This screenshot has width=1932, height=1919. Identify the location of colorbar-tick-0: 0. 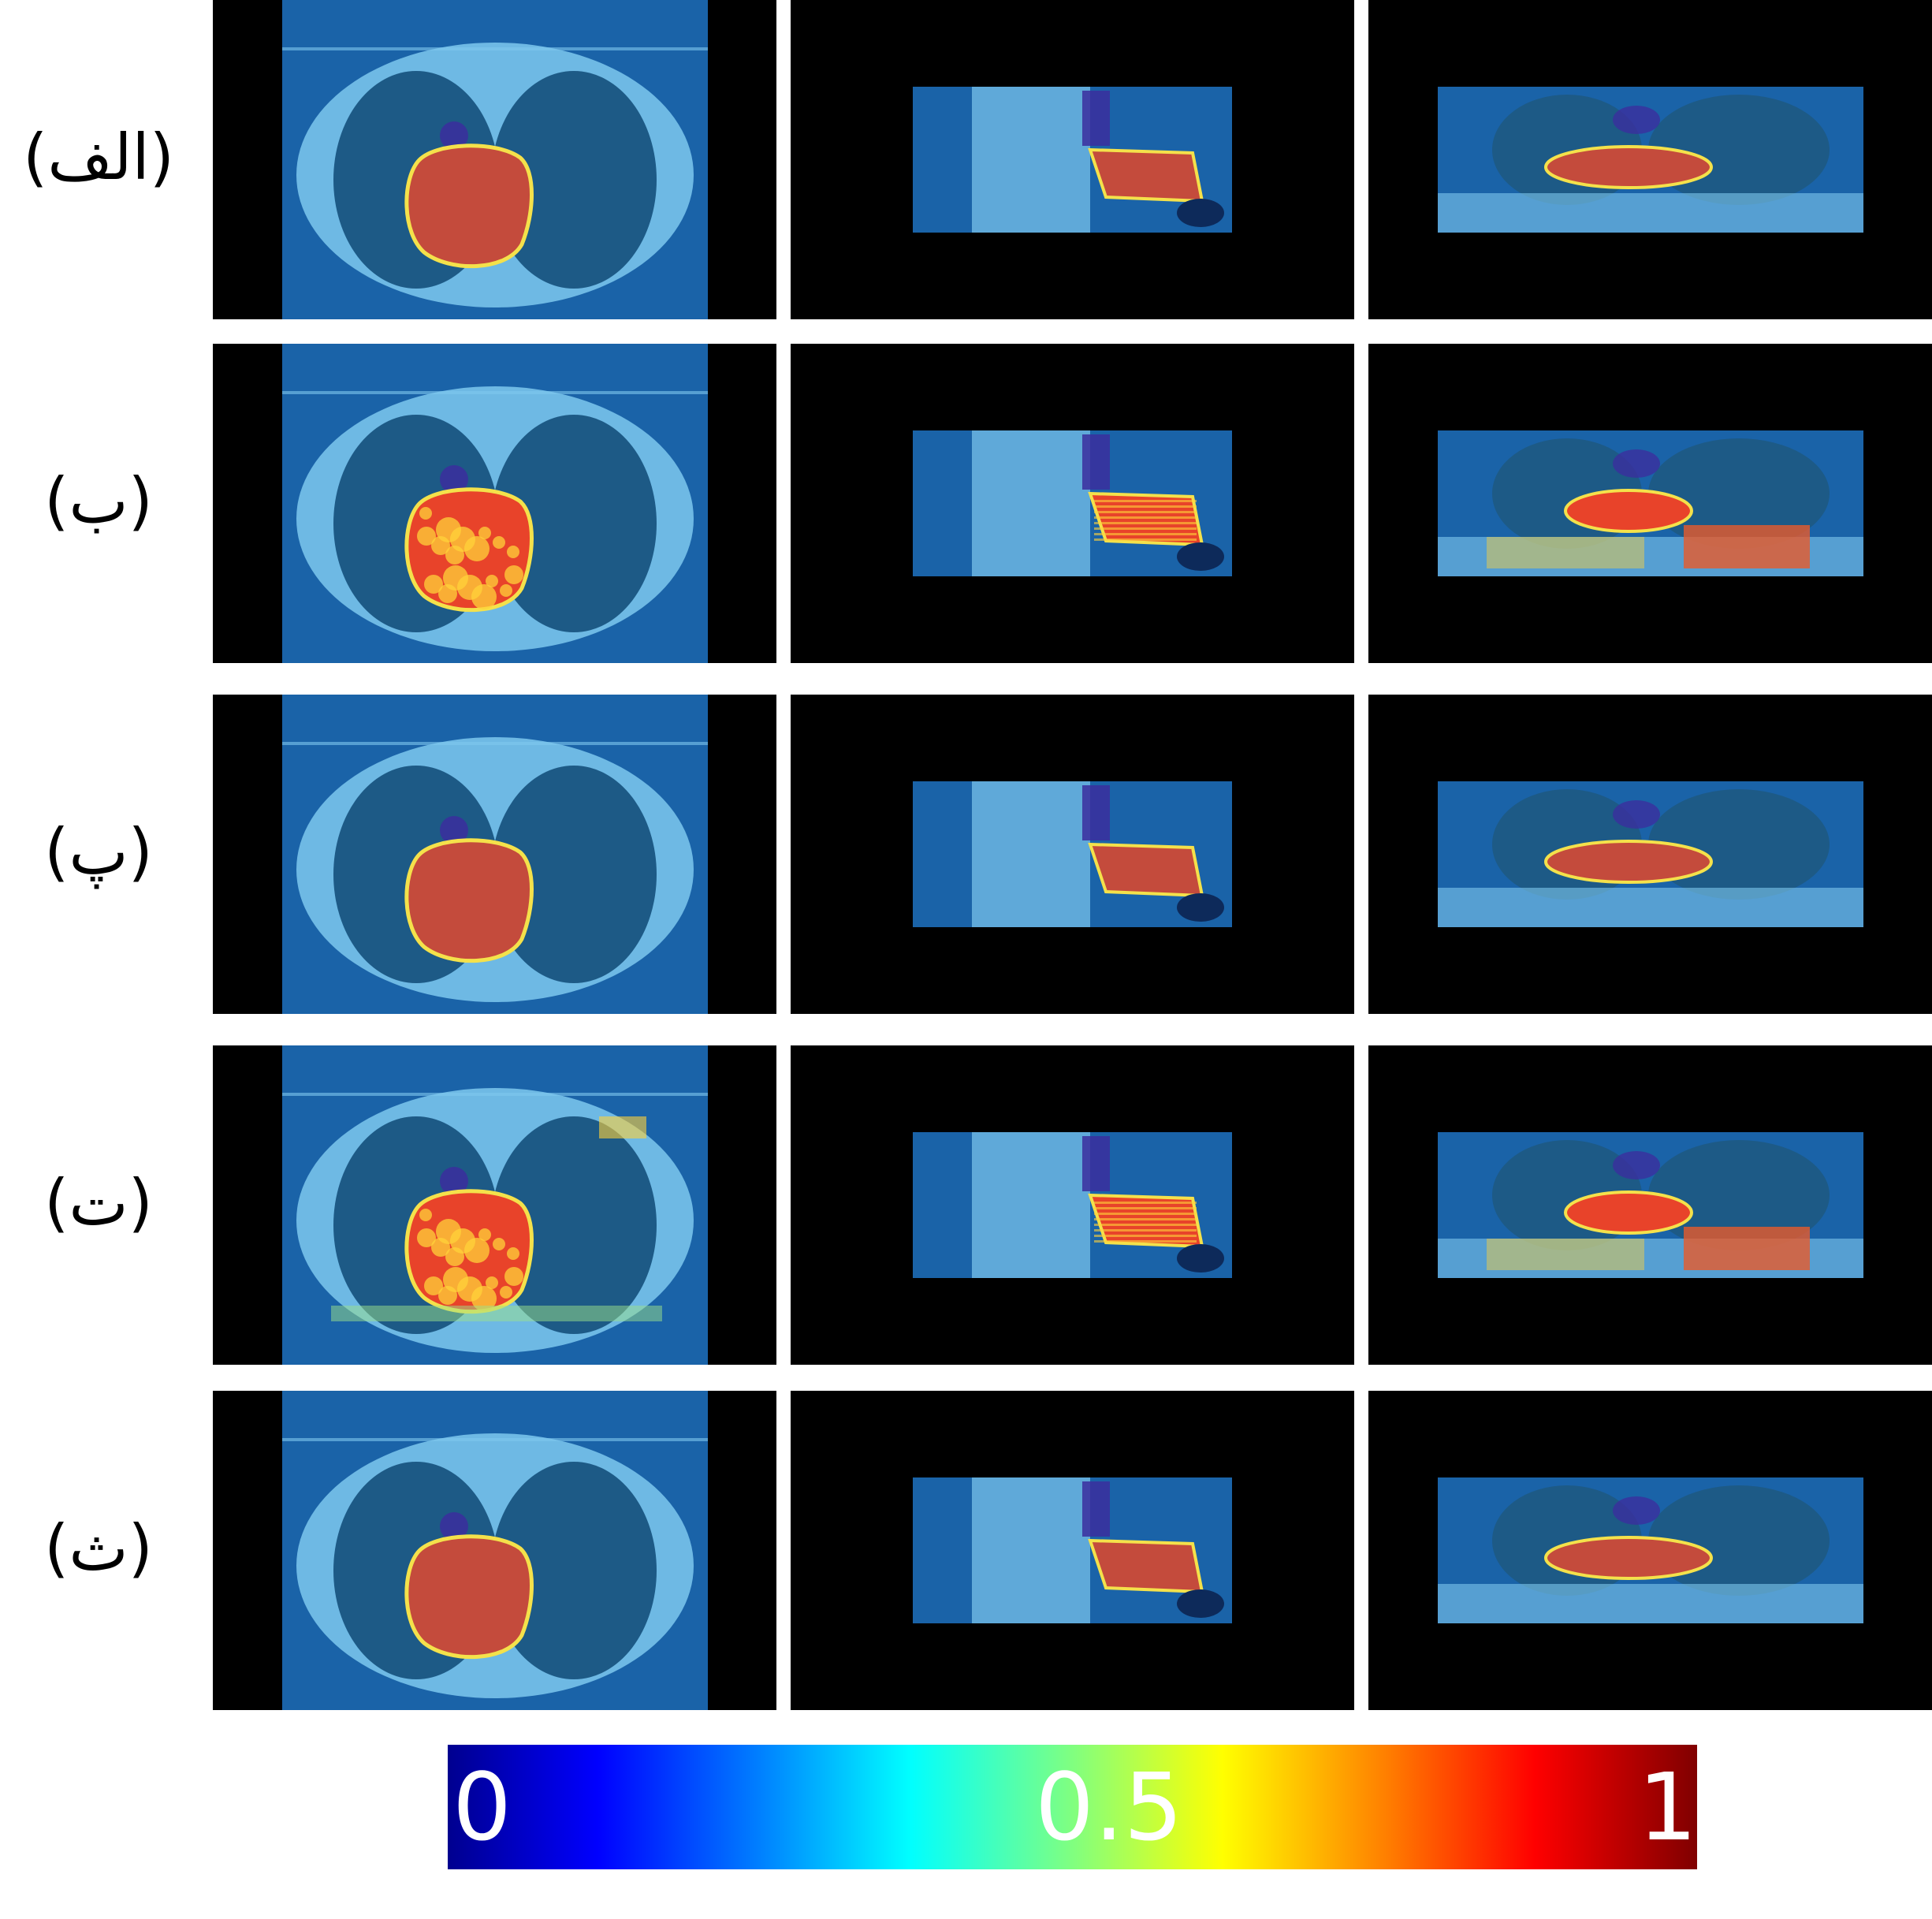
(482, 1807).